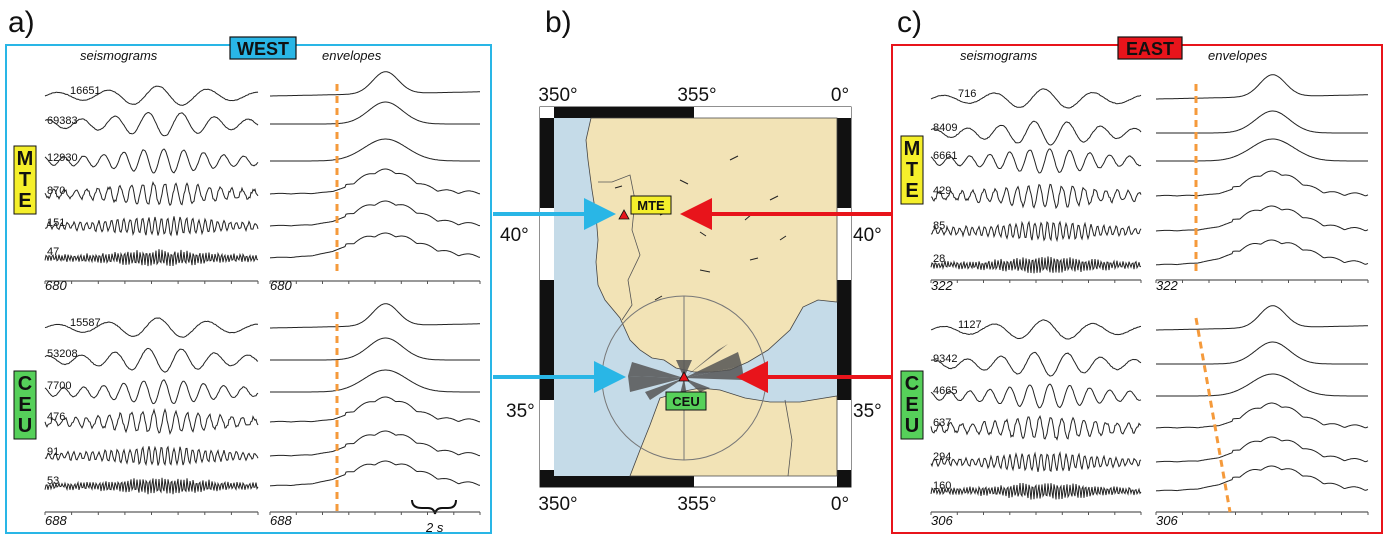  I want to click on ceu-station-label: CEU, so click(685, 401).